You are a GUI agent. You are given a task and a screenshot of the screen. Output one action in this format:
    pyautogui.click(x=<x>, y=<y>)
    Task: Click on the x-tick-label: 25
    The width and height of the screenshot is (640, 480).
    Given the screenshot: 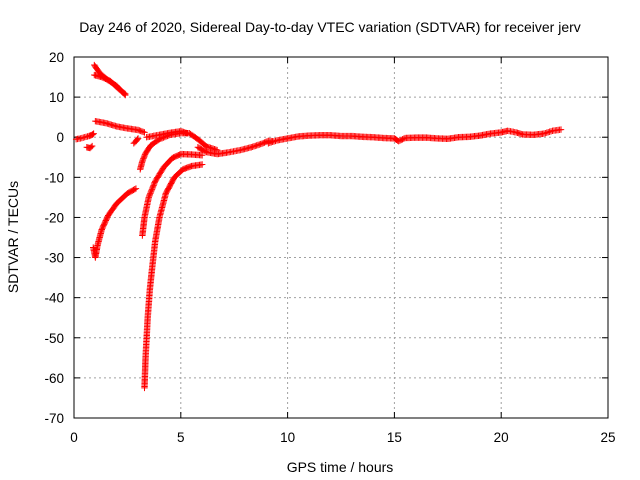 What is the action you would take?
    pyautogui.click(x=607, y=437)
    